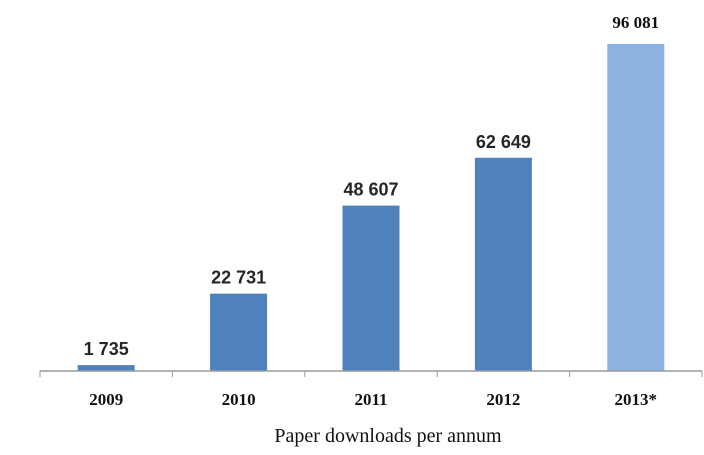 The width and height of the screenshot is (704, 455). I want to click on x-axis-label: Paper downloads per annum, so click(388, 436).